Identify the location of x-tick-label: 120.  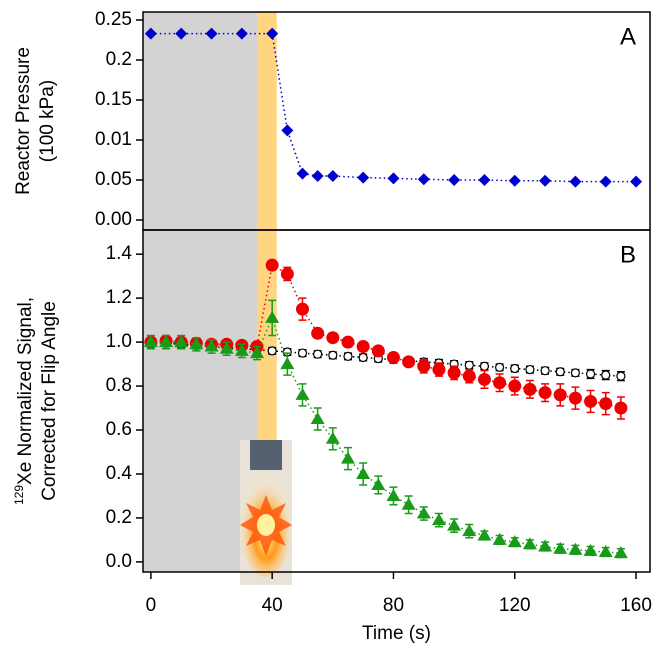
(515, 605).